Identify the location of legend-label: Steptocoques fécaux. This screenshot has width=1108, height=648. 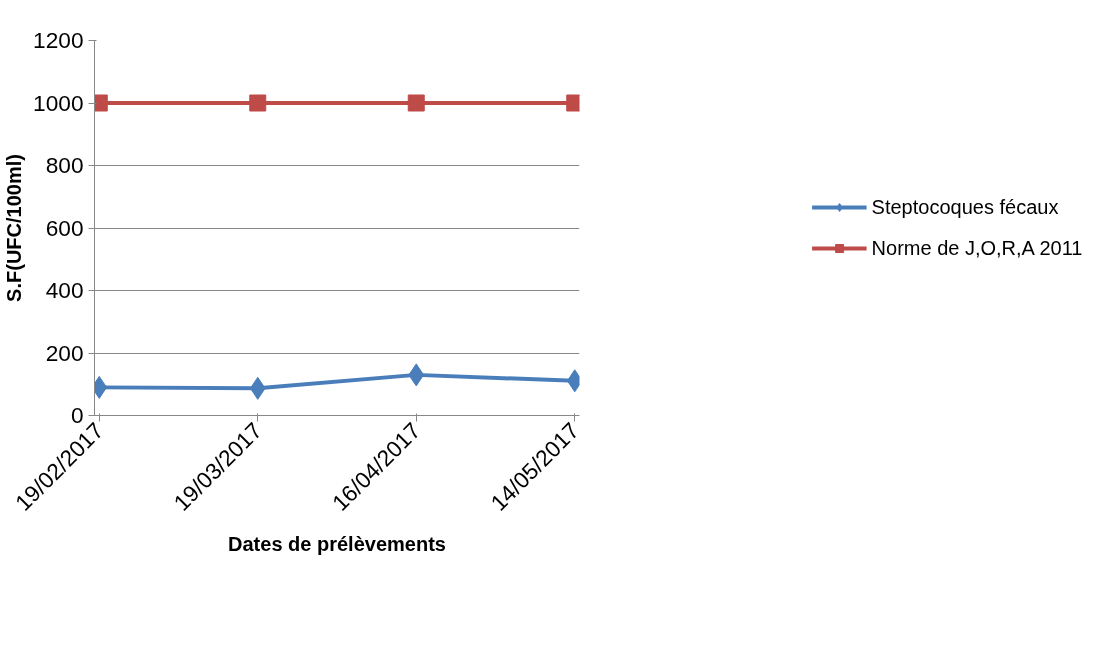
(965, 207).